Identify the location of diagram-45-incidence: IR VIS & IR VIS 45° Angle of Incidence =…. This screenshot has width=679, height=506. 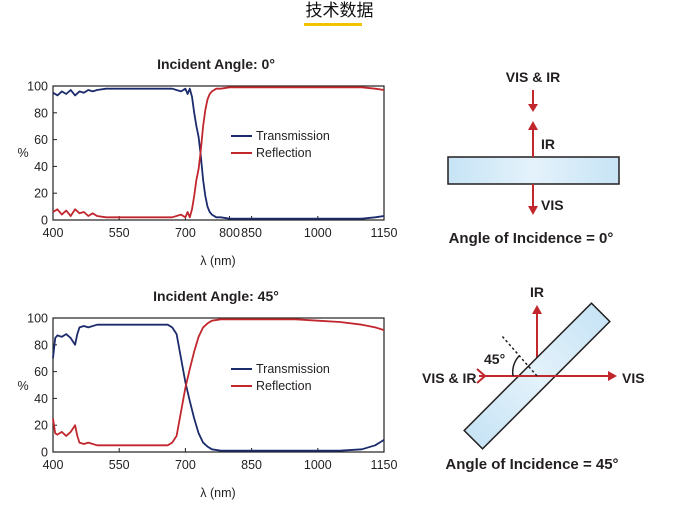
(533, 378).